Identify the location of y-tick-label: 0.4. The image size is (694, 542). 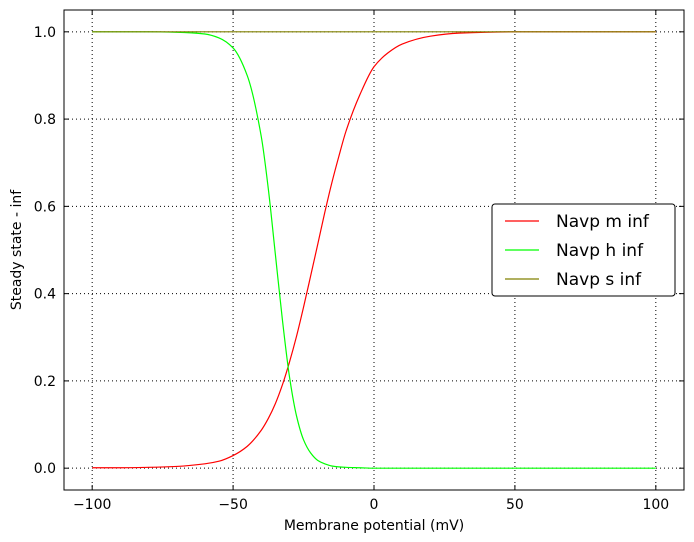
(45, 295).